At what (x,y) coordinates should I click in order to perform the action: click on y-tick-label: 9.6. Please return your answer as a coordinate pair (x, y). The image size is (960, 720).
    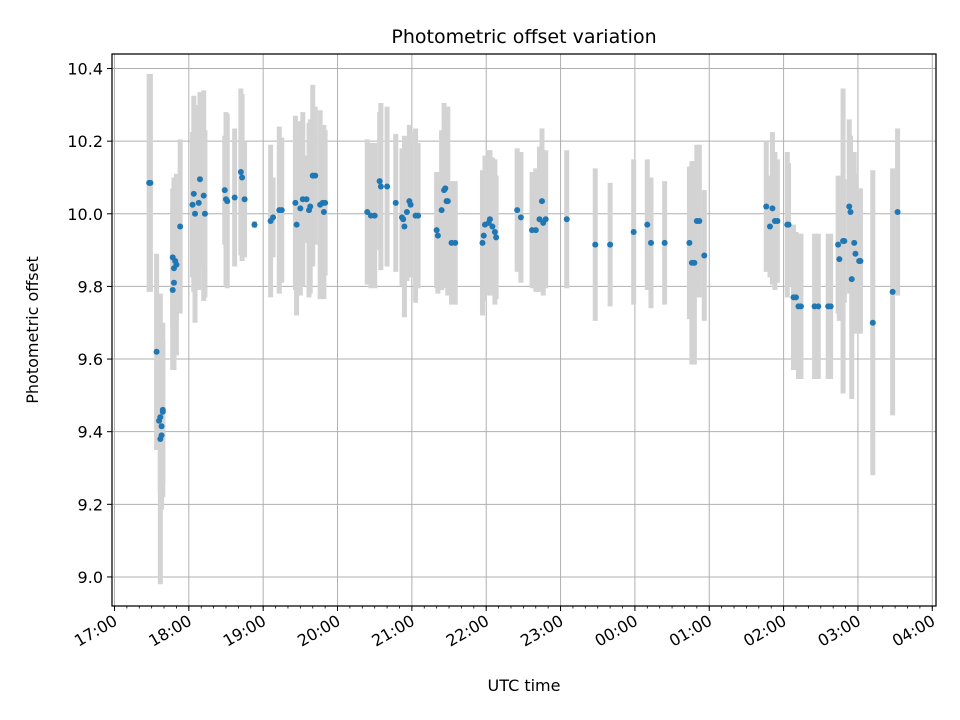
    Looking at the image, I should click on (90, 359).